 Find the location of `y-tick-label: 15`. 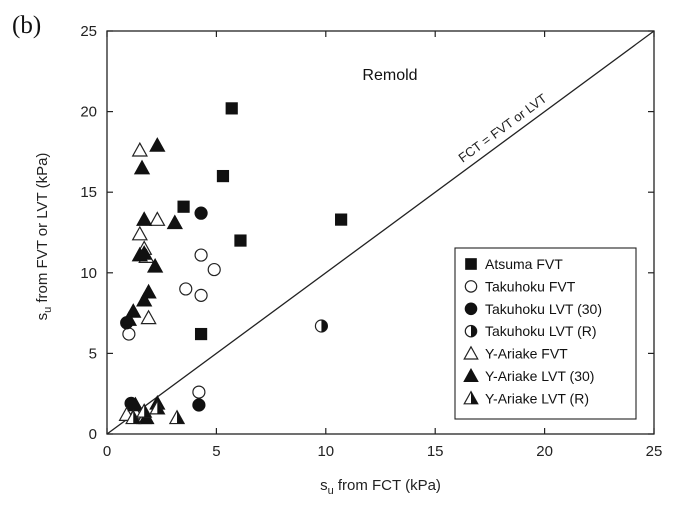

y-tick-label: 15 is located at coordinates (88, 192).